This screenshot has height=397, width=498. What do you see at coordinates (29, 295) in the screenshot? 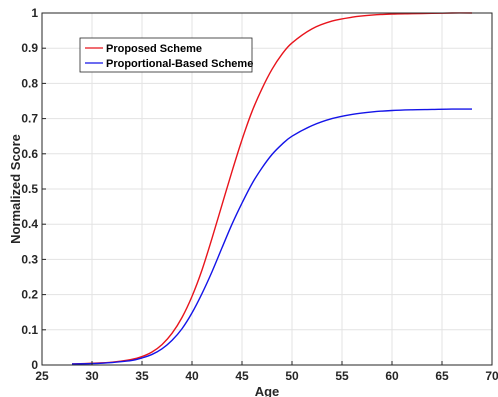
I see `y-tick-label: 0.2` at bounding box center [29, 295].